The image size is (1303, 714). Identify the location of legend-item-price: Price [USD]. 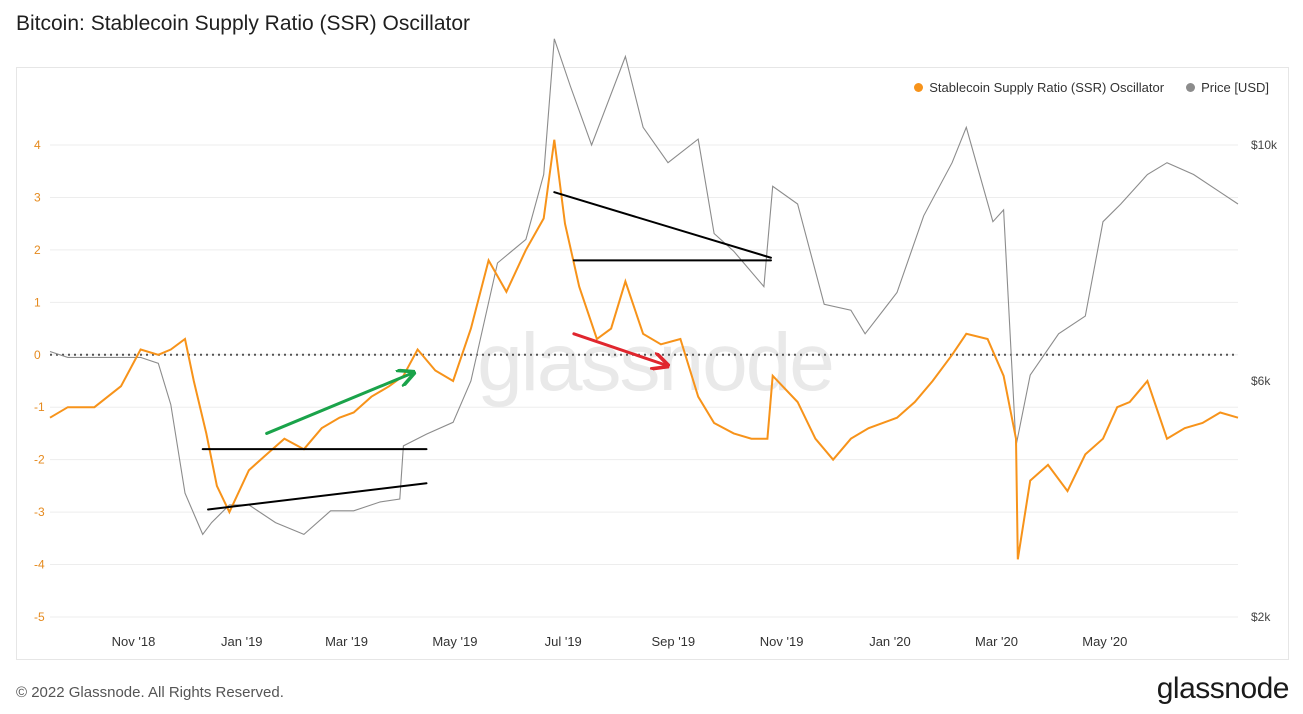
(1227, 87).